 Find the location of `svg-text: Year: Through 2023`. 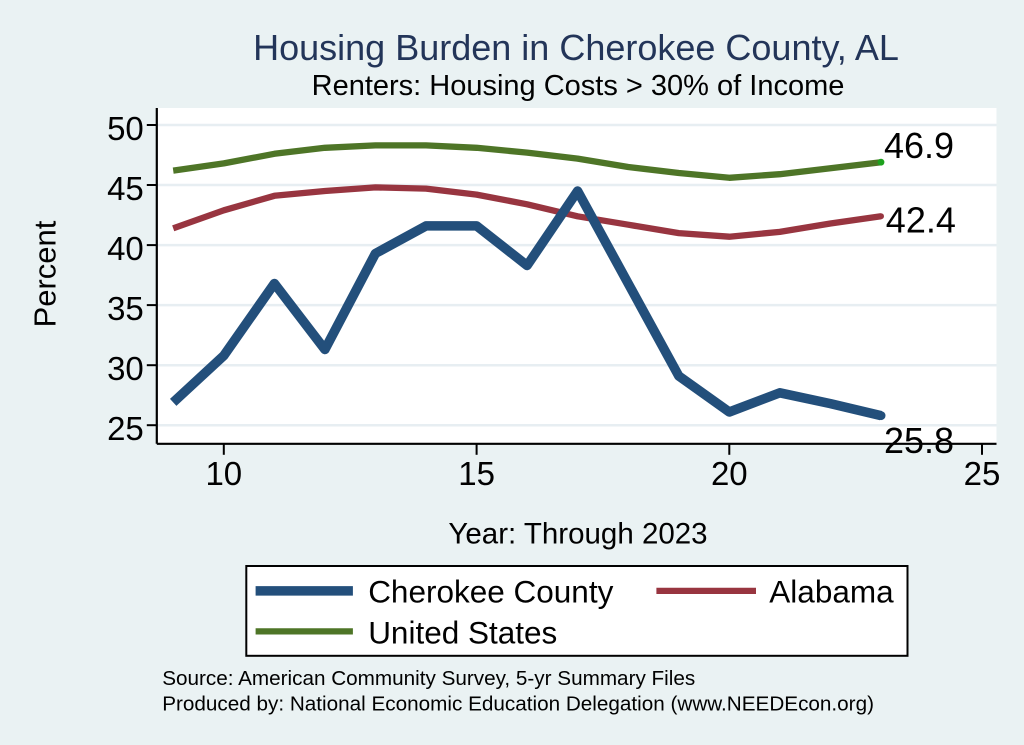

svg-text: Year: Through 2023 is located at coordinates (577, 534).